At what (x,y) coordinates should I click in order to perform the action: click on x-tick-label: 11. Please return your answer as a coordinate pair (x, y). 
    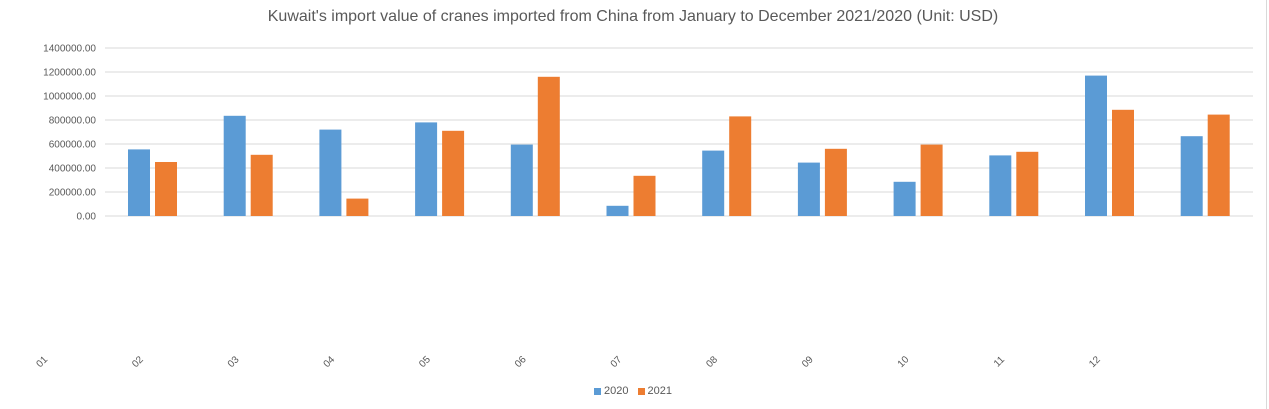
    Looking at the image, I should click on (999, 361).